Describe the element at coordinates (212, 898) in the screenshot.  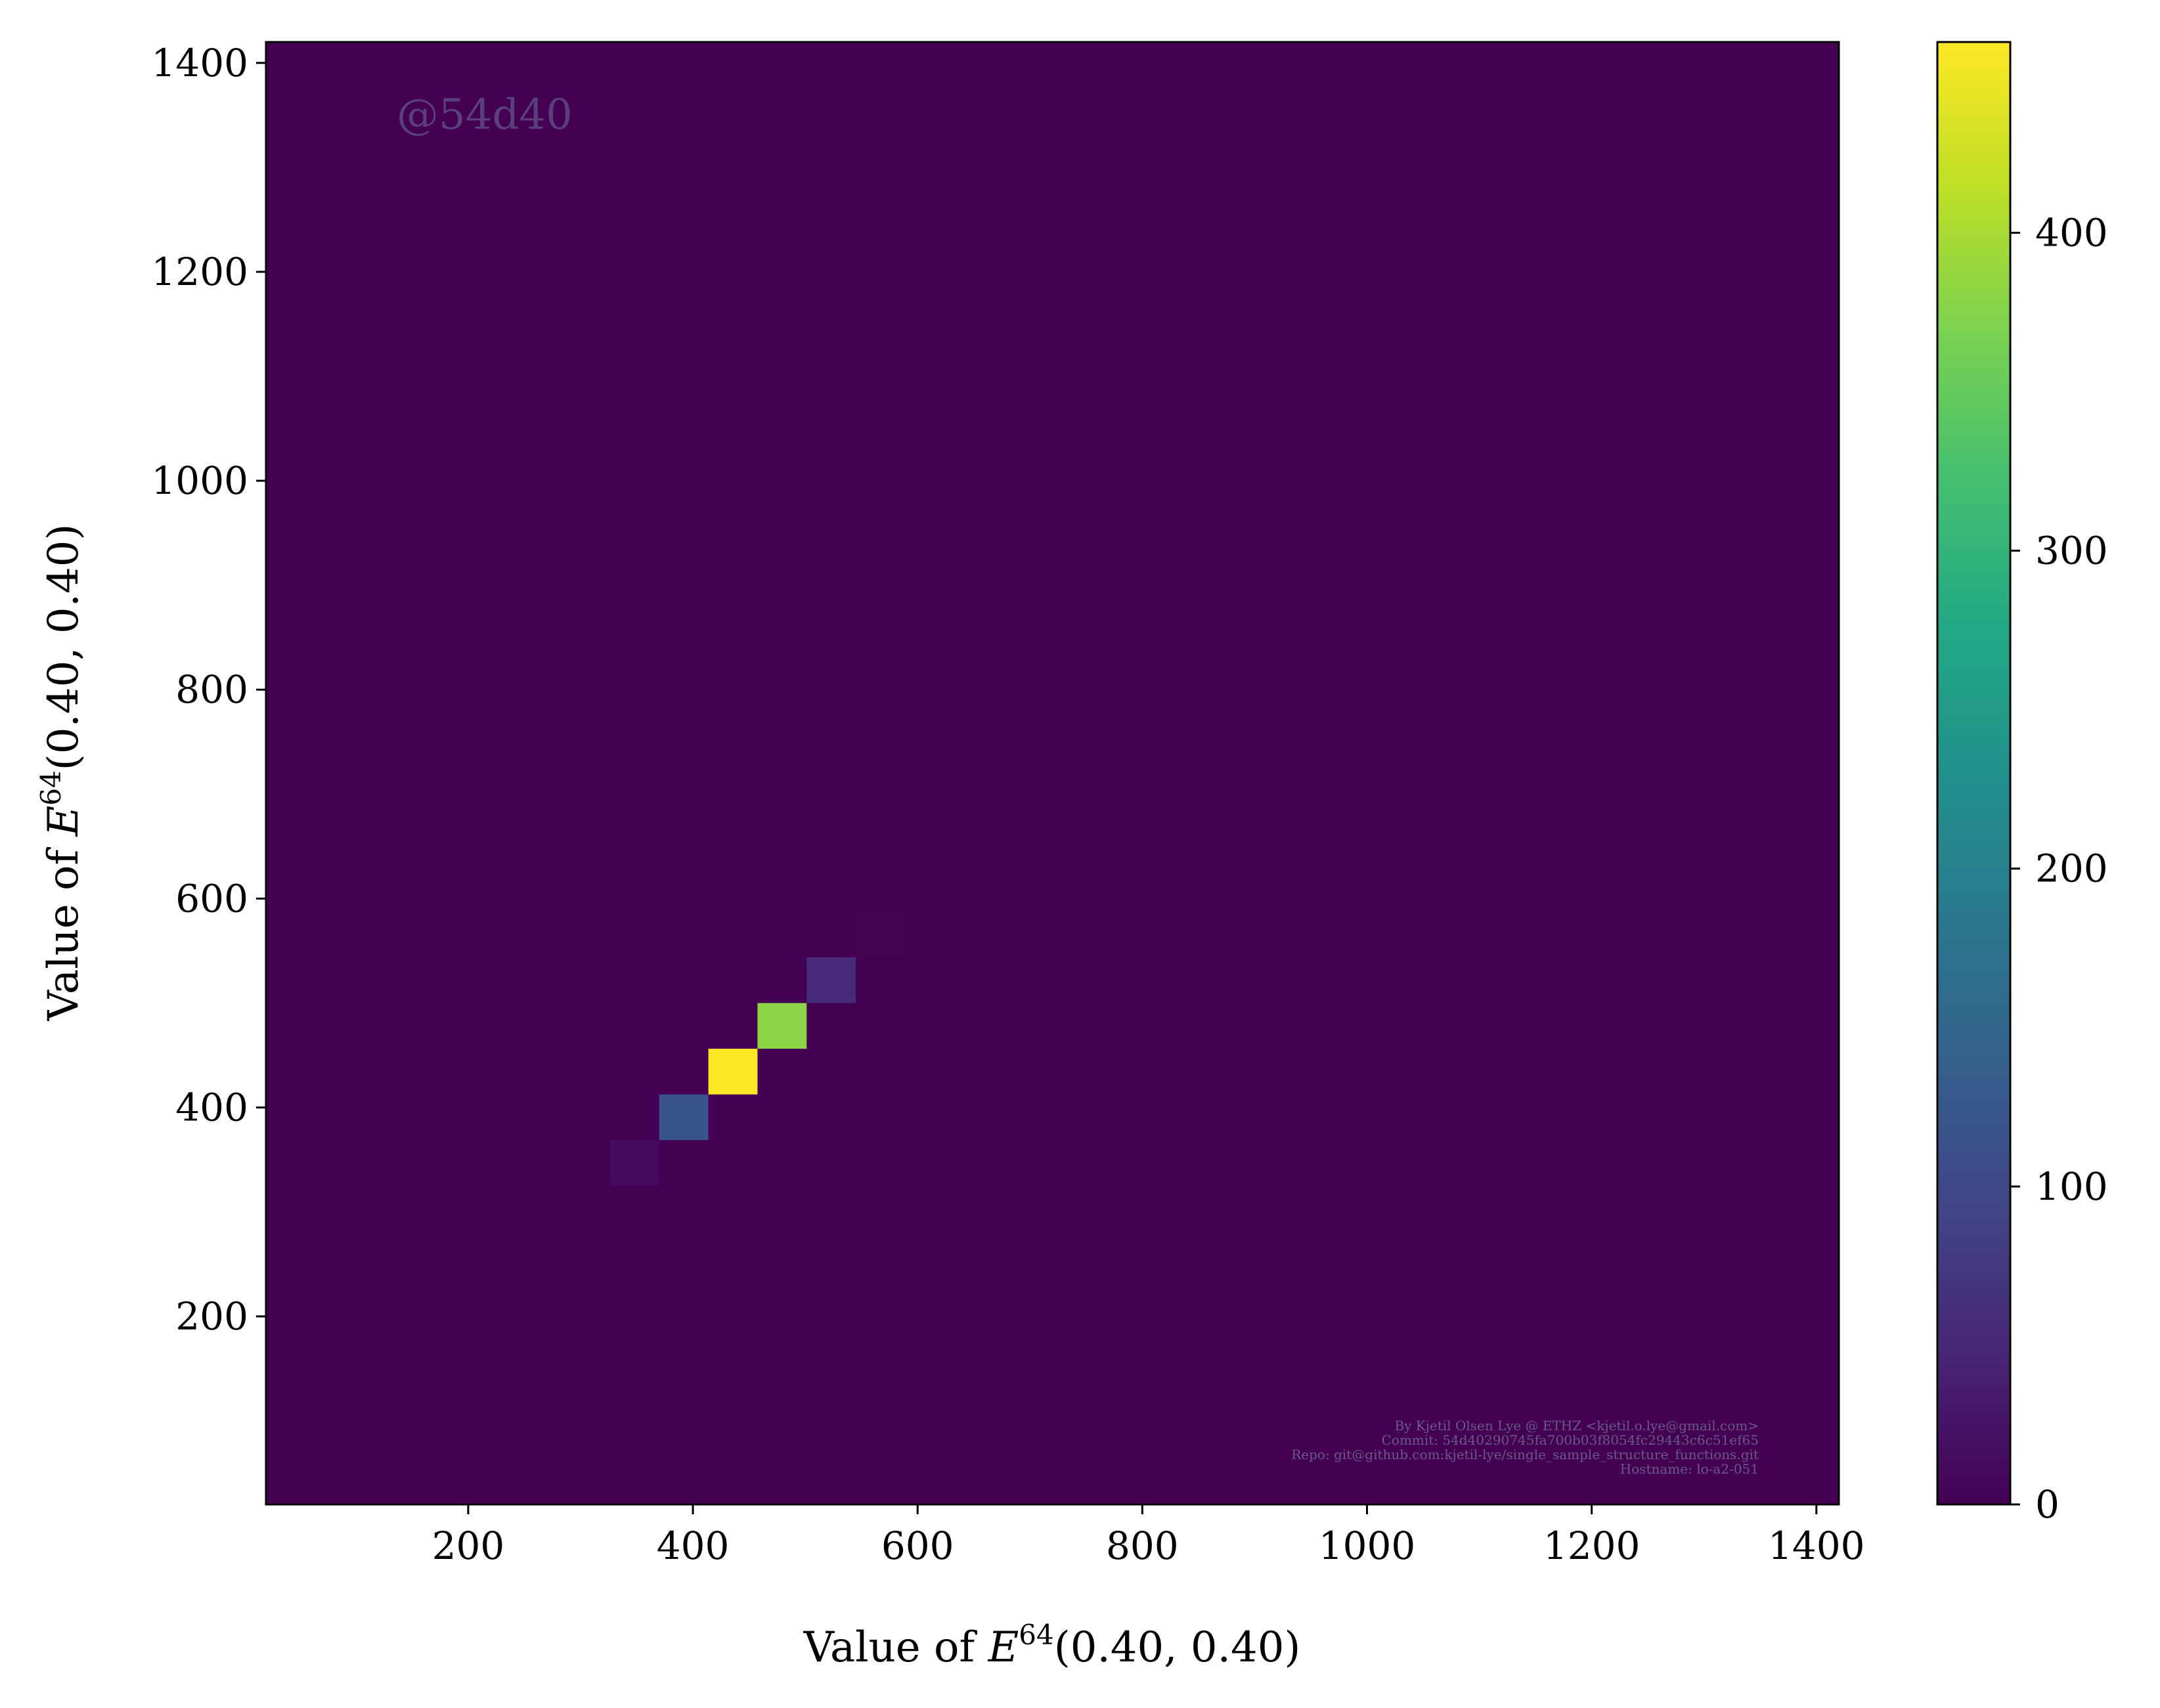
I see `y-tick-label: 600` at that location.